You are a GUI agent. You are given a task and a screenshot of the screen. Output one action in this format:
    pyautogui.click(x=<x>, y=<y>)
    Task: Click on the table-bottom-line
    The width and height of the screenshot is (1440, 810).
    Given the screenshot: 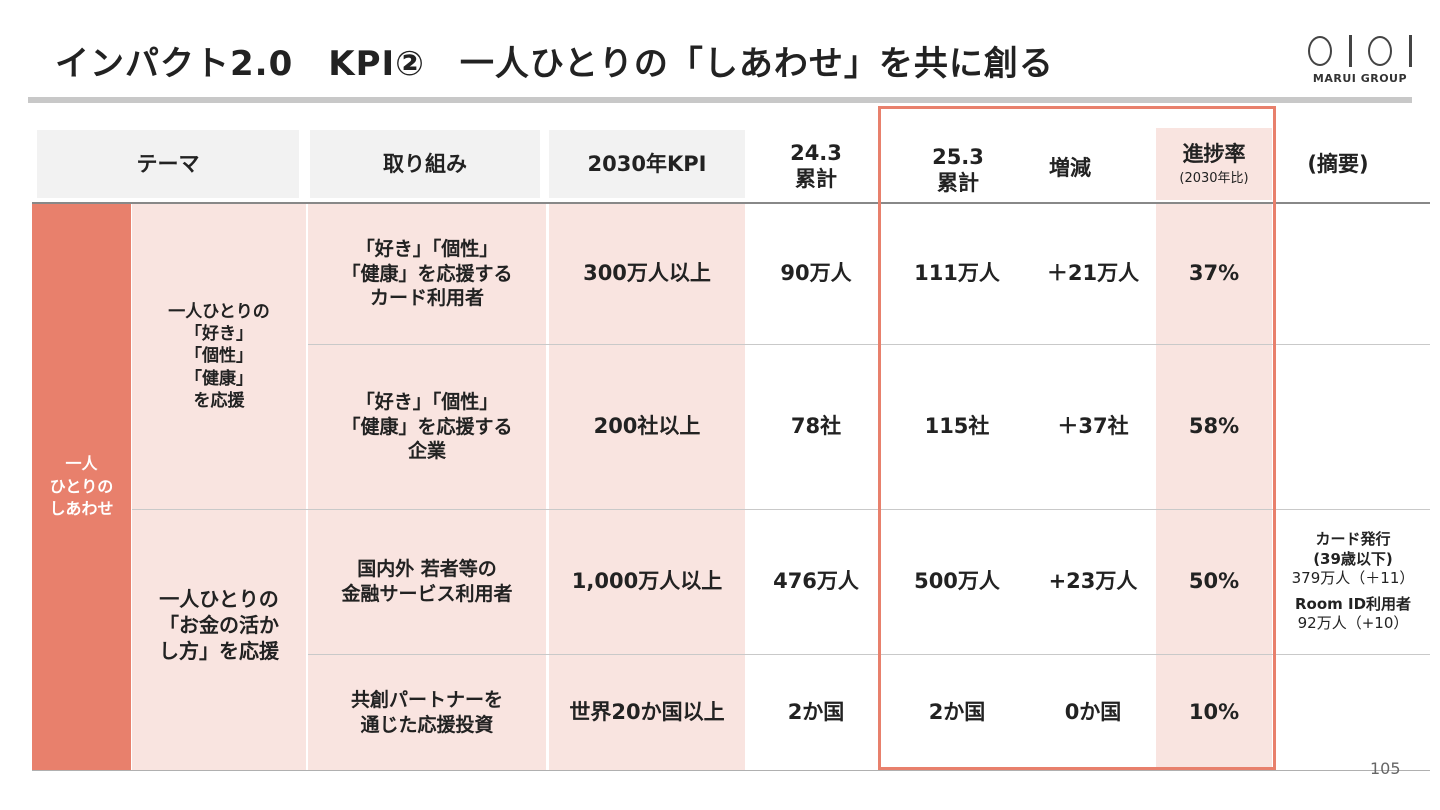 What is the action you would take?
    pyautogui.click(x=731, y=770)
    